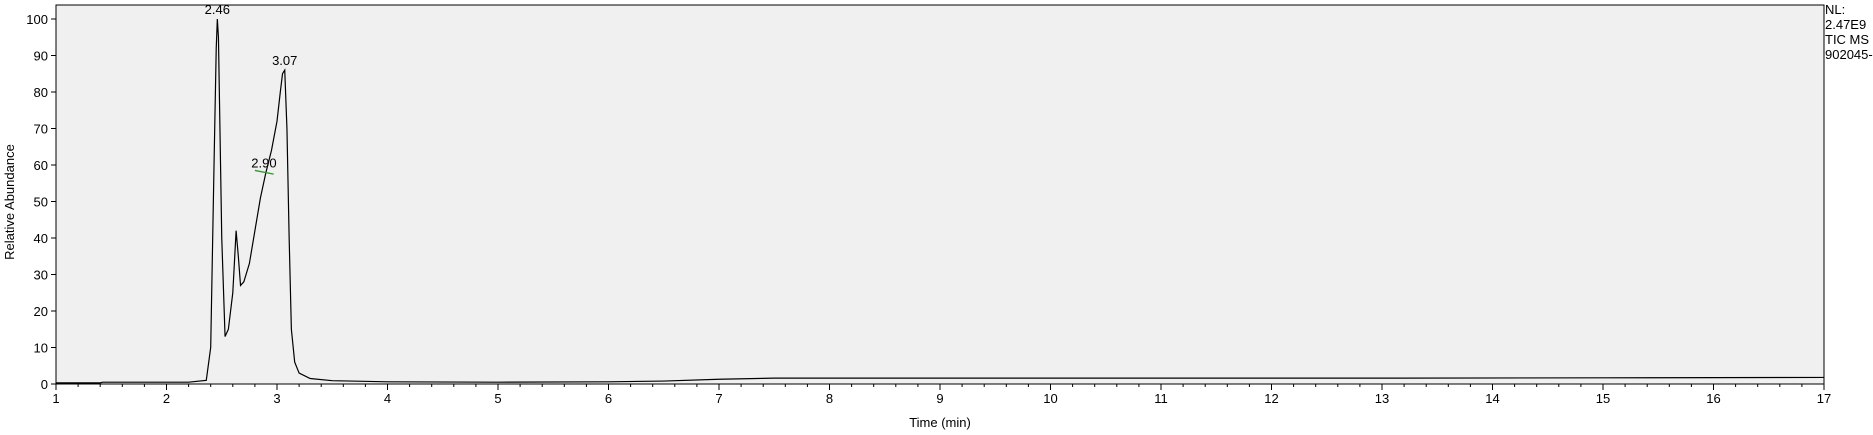 Image resolution: width=1873 pixels, height=435 pixels. Describe the element at coordinates (940, 422) in the screenshot. I see `x-axis-title: Time (min)` at that location.